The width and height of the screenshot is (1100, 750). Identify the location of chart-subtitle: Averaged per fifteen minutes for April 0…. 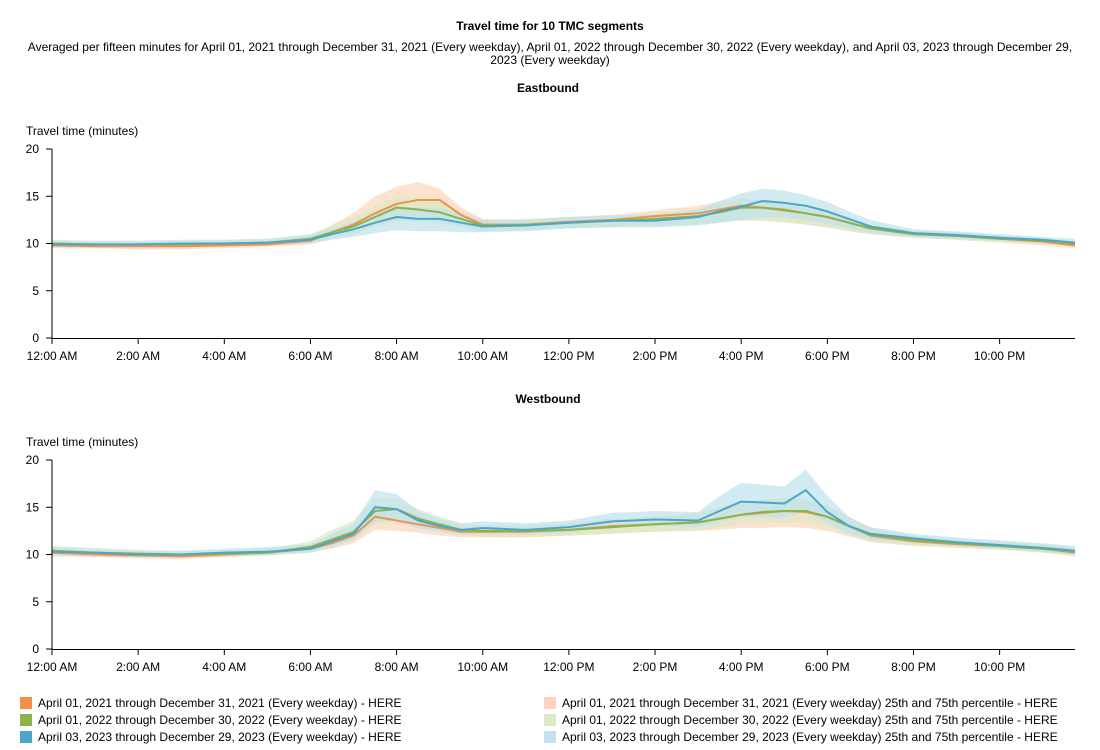
(550, 53).